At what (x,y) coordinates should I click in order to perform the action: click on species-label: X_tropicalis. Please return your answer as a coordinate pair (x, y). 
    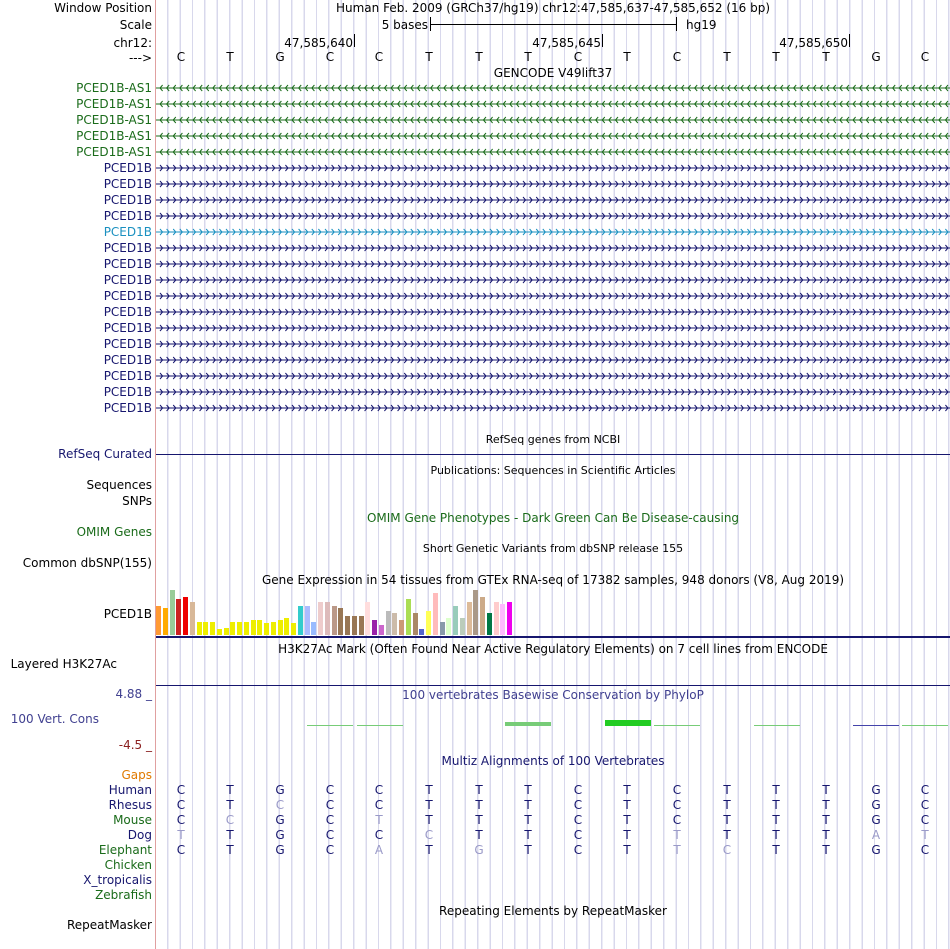
    Looking at the image, I should click on (117, 880).